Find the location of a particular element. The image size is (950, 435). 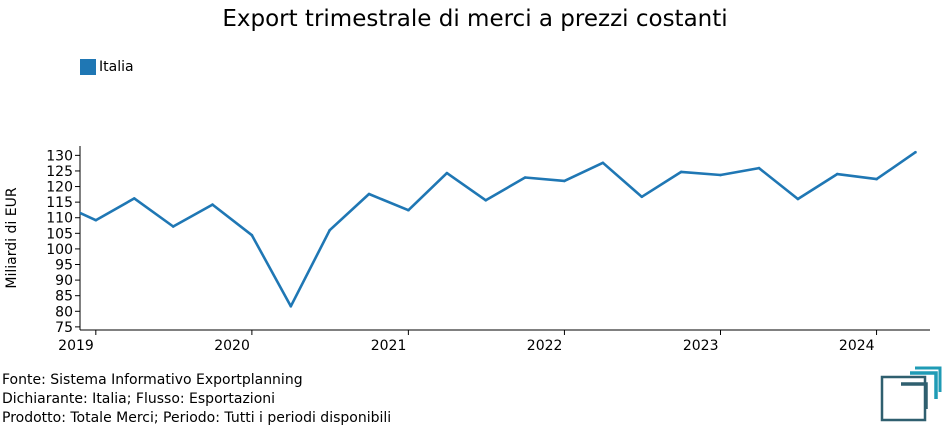

legend-swatch-italia is located at coordinates (88, 67).